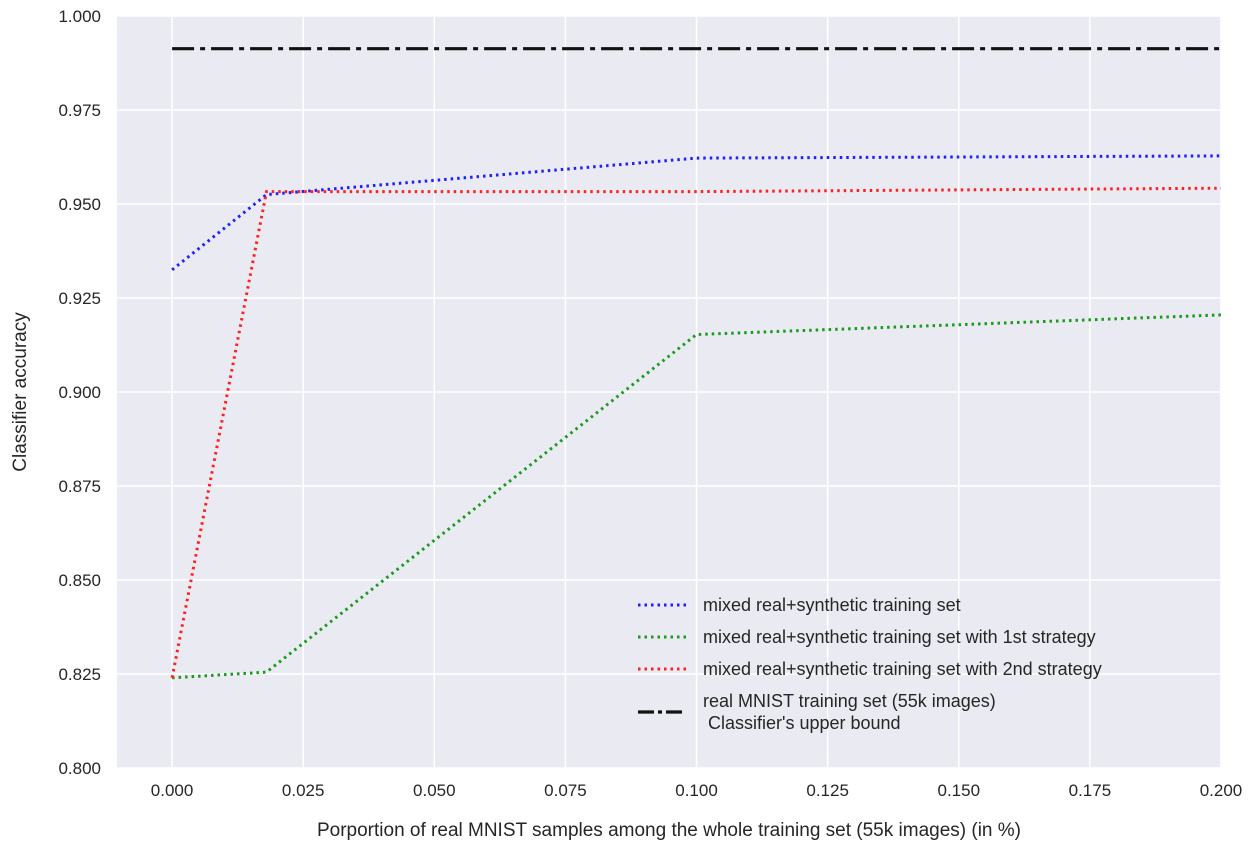 The height and width of the screenshot is (854, 1254). Describe the element at coordinates (434, 790) in the screenshot. I see `x-tick-label: 0.050` at that location.